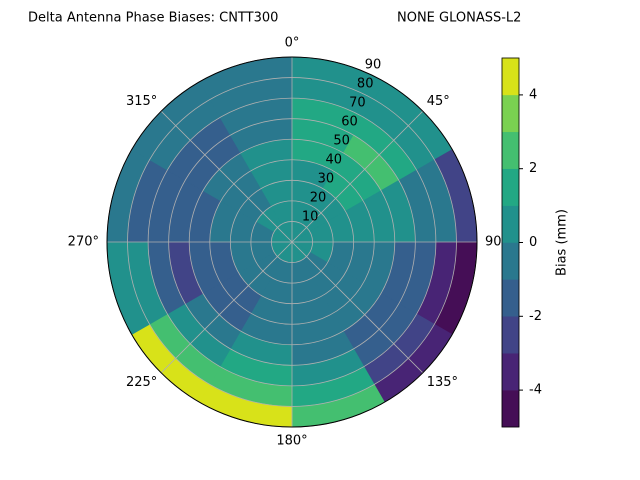 This screenshot has height=480, width=640. What do you see at coordinates (459, 18) in the screenshot?
I see `chart-subtitle: NONE GLONASS-L2` at bounding box center [459, 18].